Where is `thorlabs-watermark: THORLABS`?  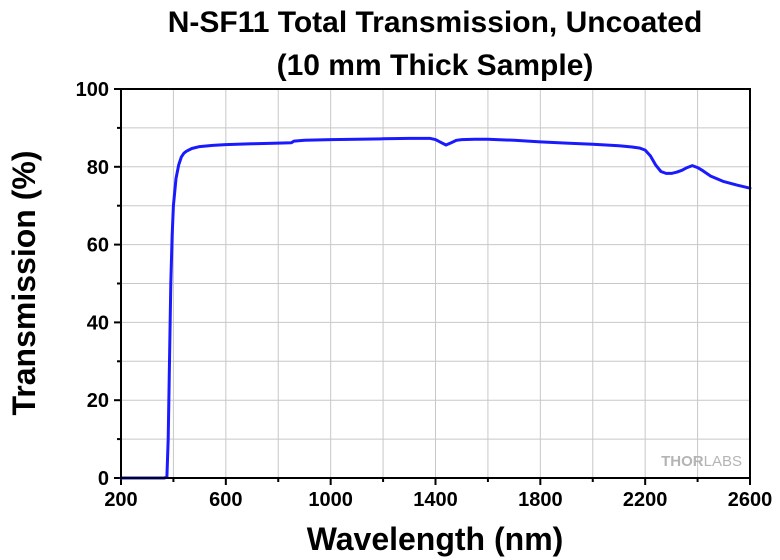
thorlabs-watermark: THORLABS is located at coordinates (701, 461).